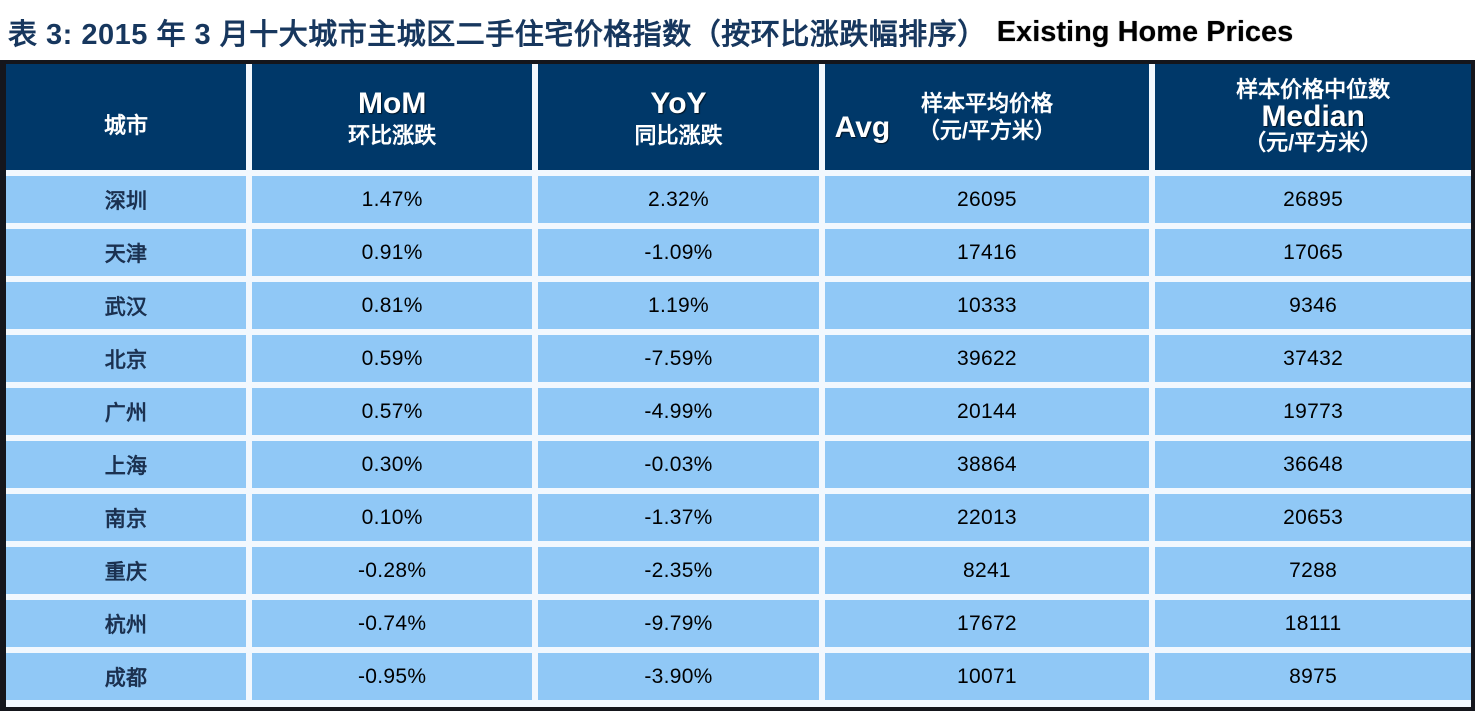  I want to click on yoy-cell: -7.59%, so click(678, 358).